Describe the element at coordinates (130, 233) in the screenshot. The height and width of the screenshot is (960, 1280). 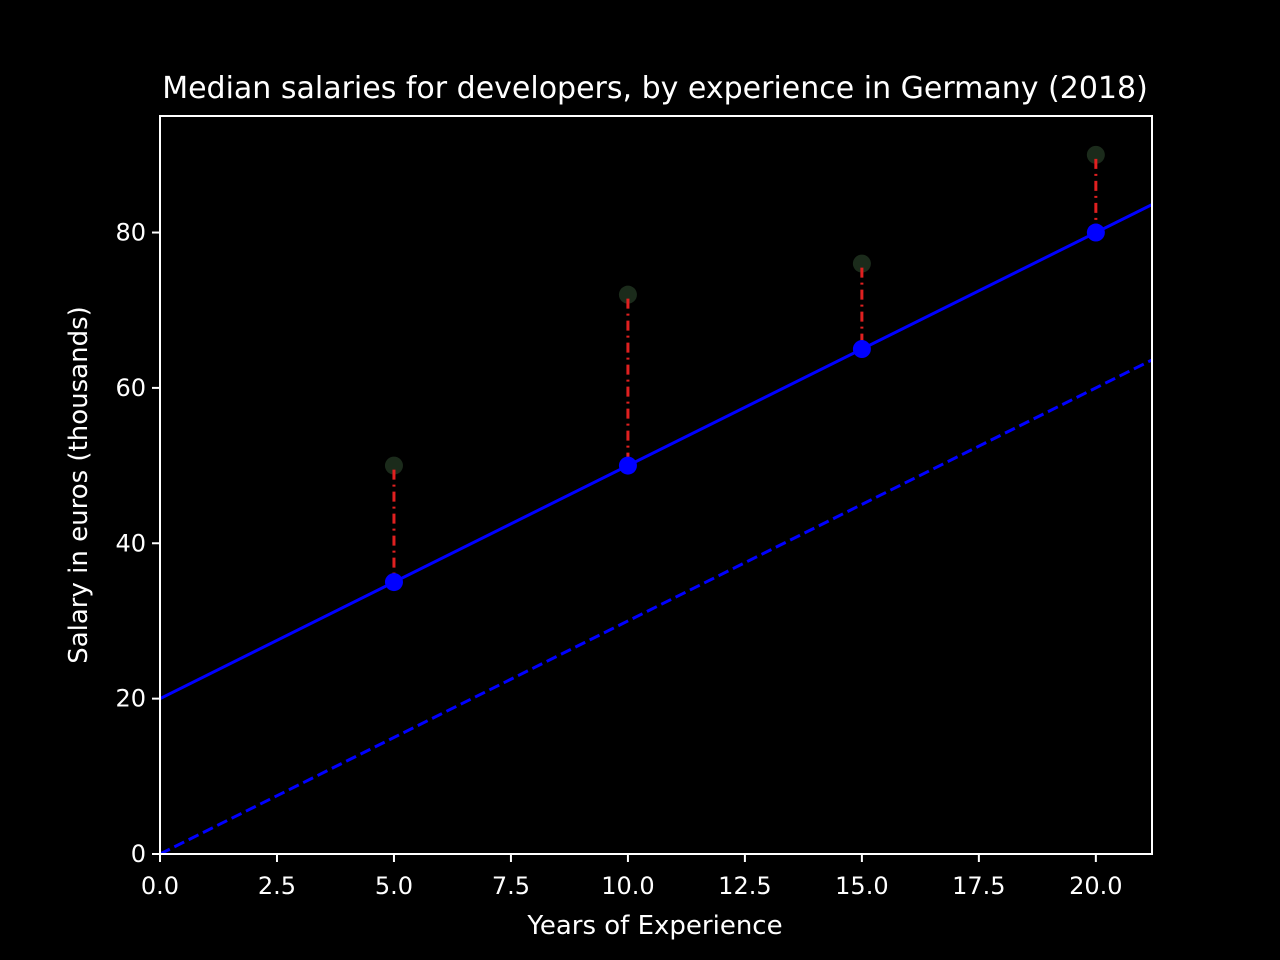
I see `y-tick-label: 80` at that location.